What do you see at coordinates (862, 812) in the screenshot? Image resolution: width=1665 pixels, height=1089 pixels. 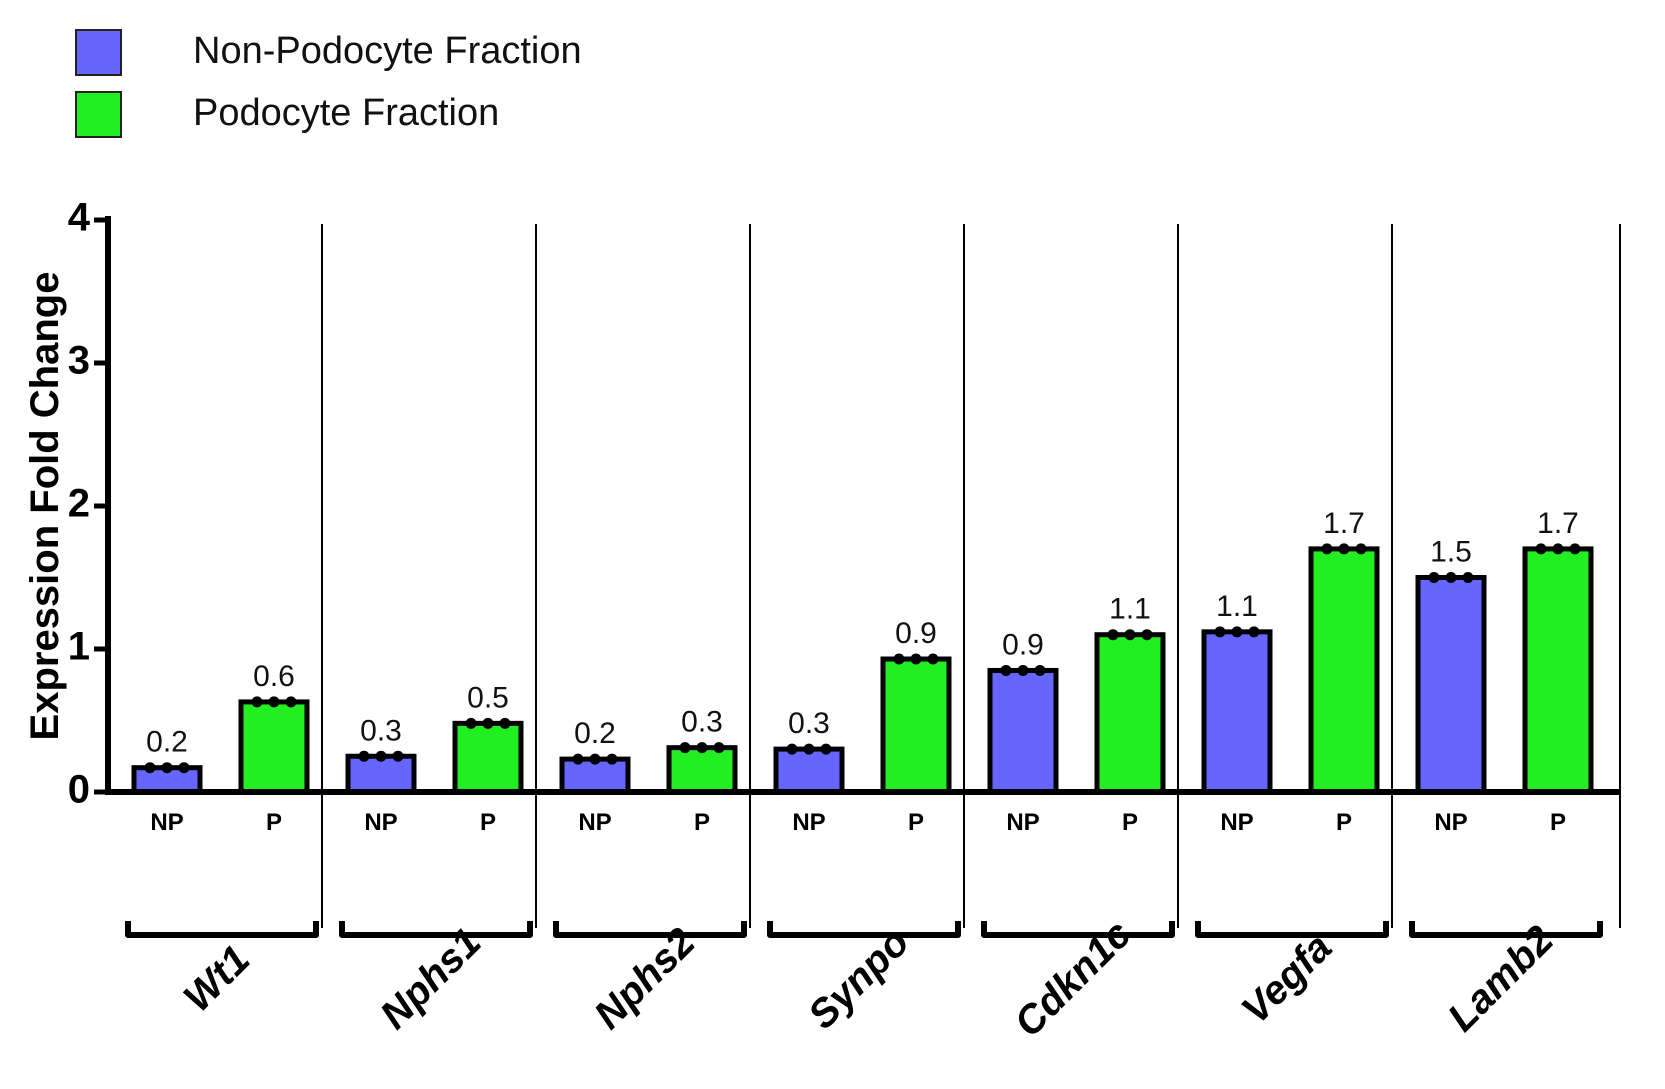 I see `x-axis: NP P NP P NP P NP P NP P NP P NP P` at bounding box center [862, 812].